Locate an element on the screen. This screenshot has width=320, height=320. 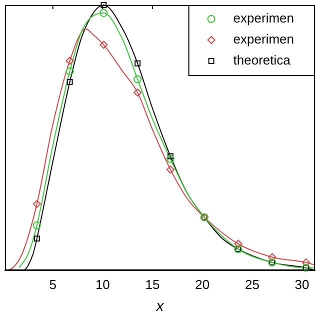
x-tick-label: 10 is located at coordinates (102, 284).